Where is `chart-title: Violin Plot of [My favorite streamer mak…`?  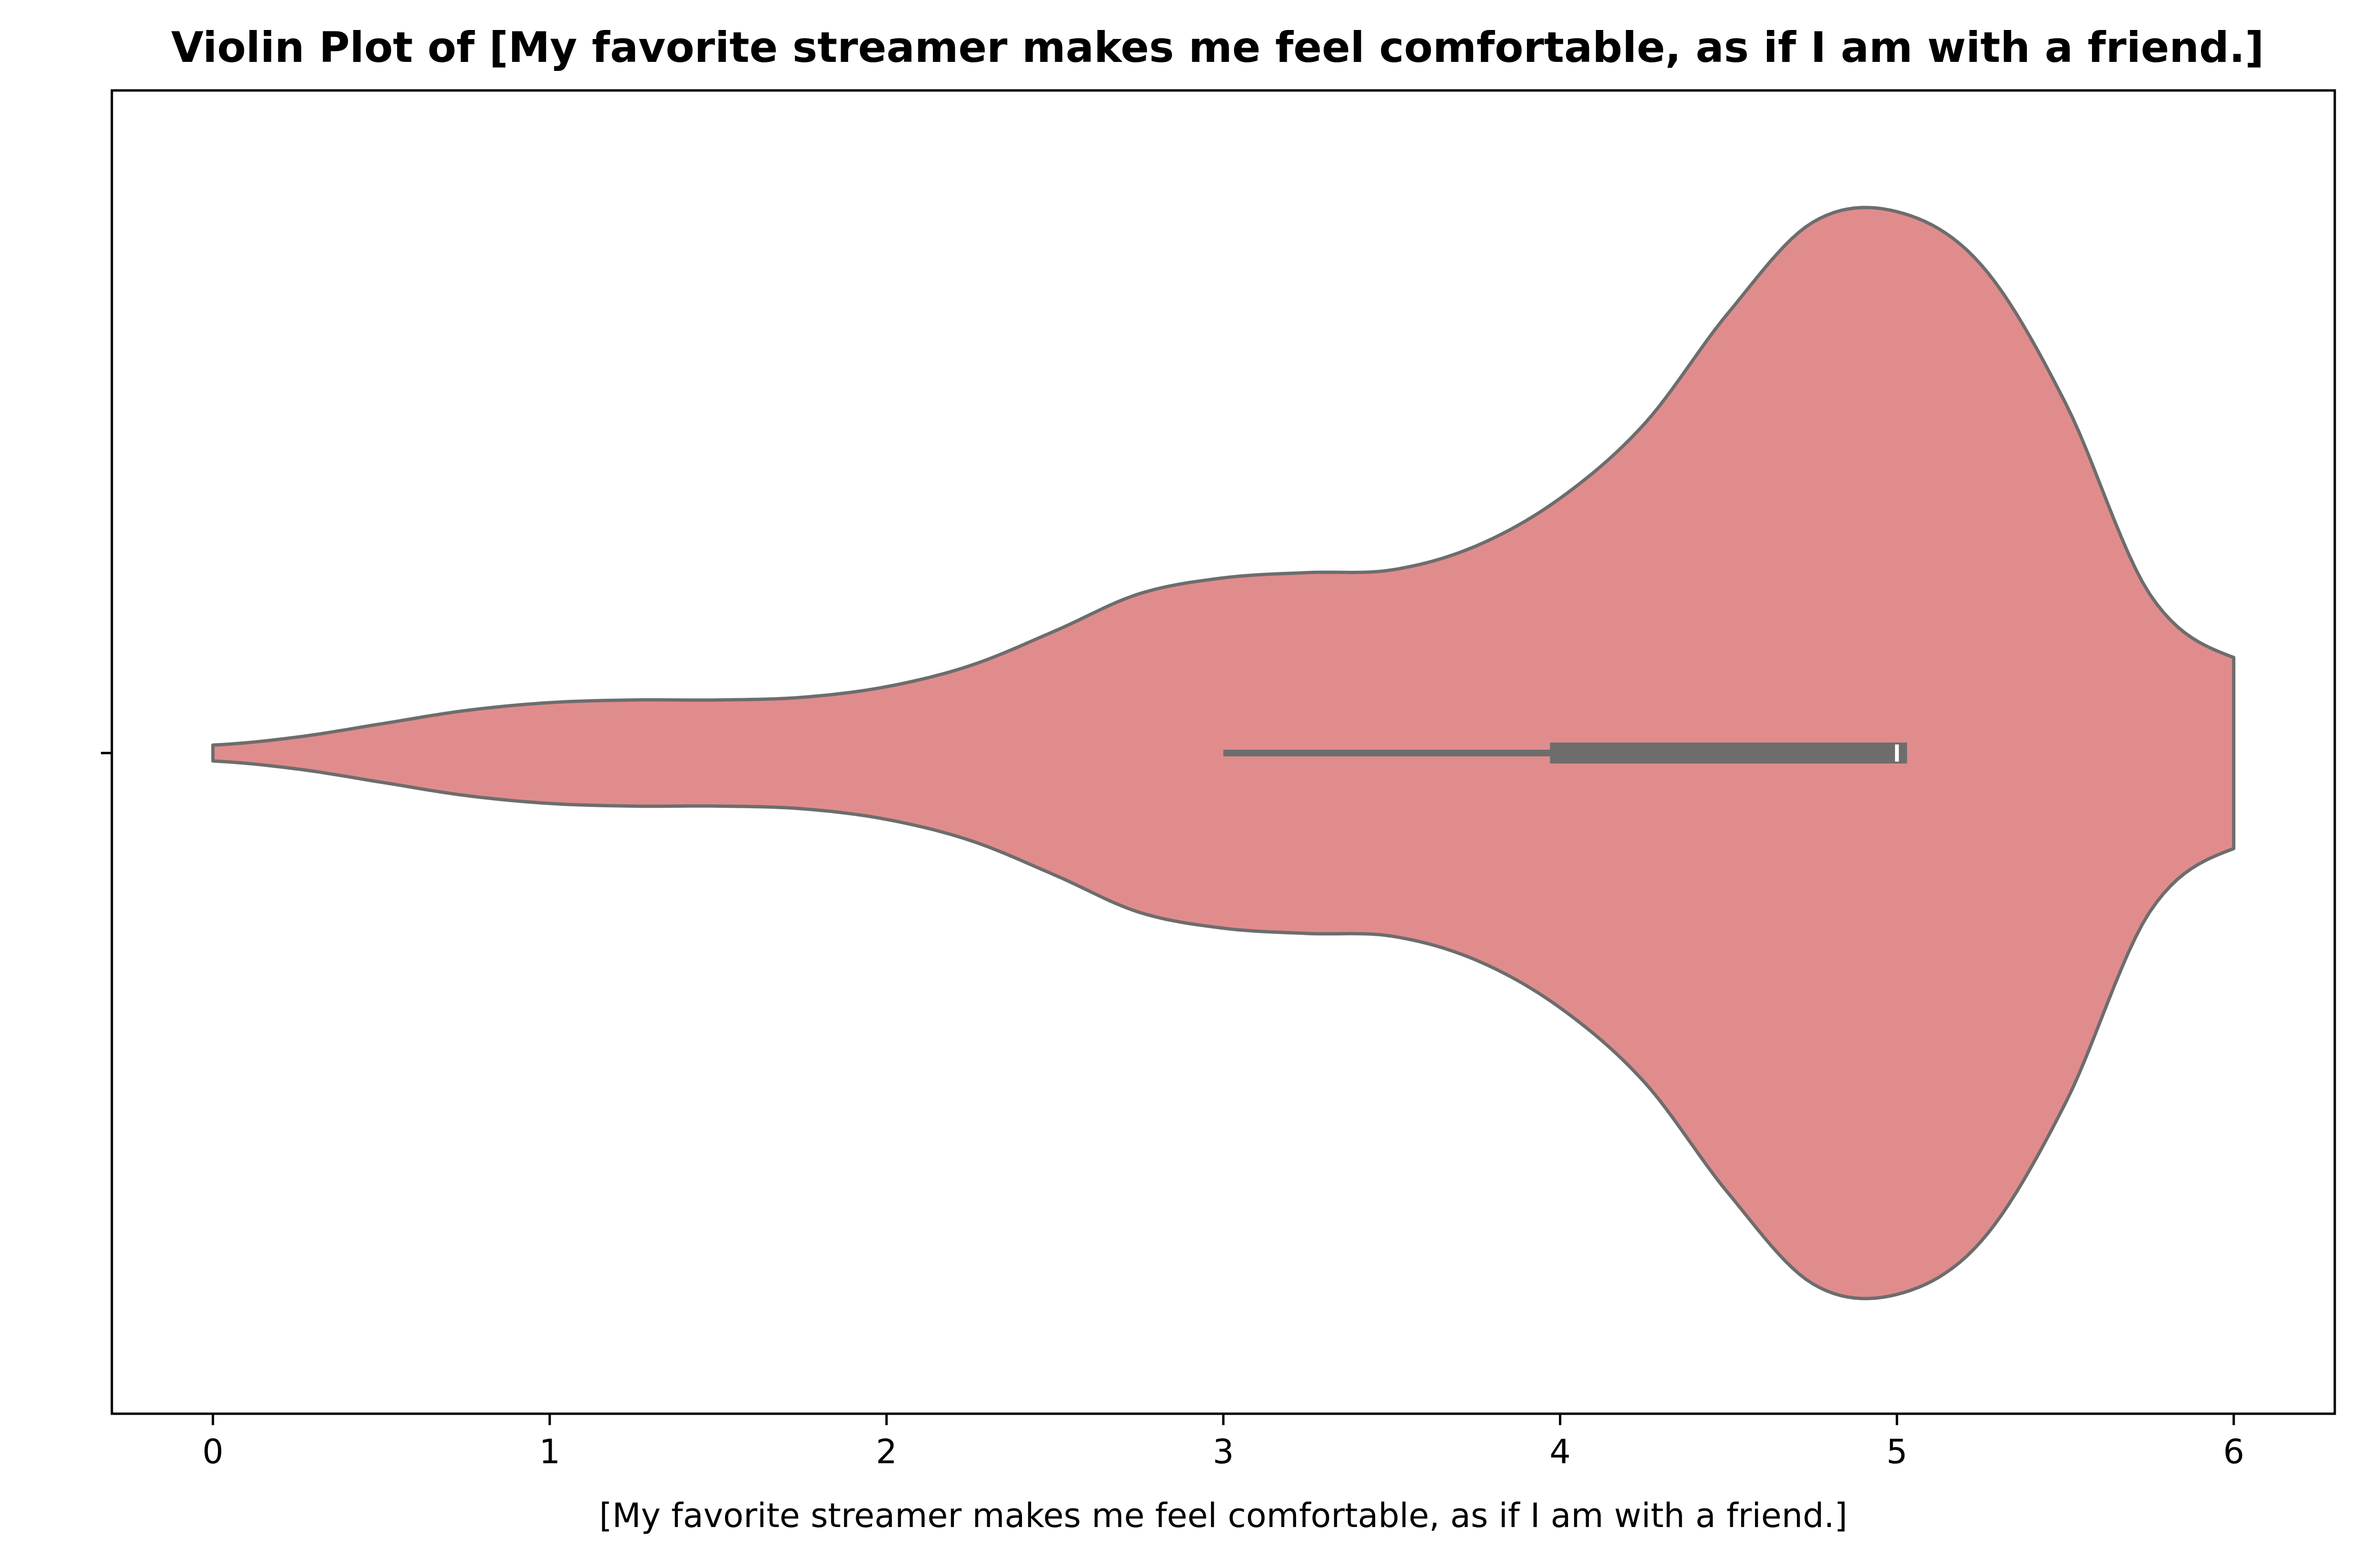
chart-title: Violin Plot of [My favorite streamer mak… is located at coordinates (1217, 47).